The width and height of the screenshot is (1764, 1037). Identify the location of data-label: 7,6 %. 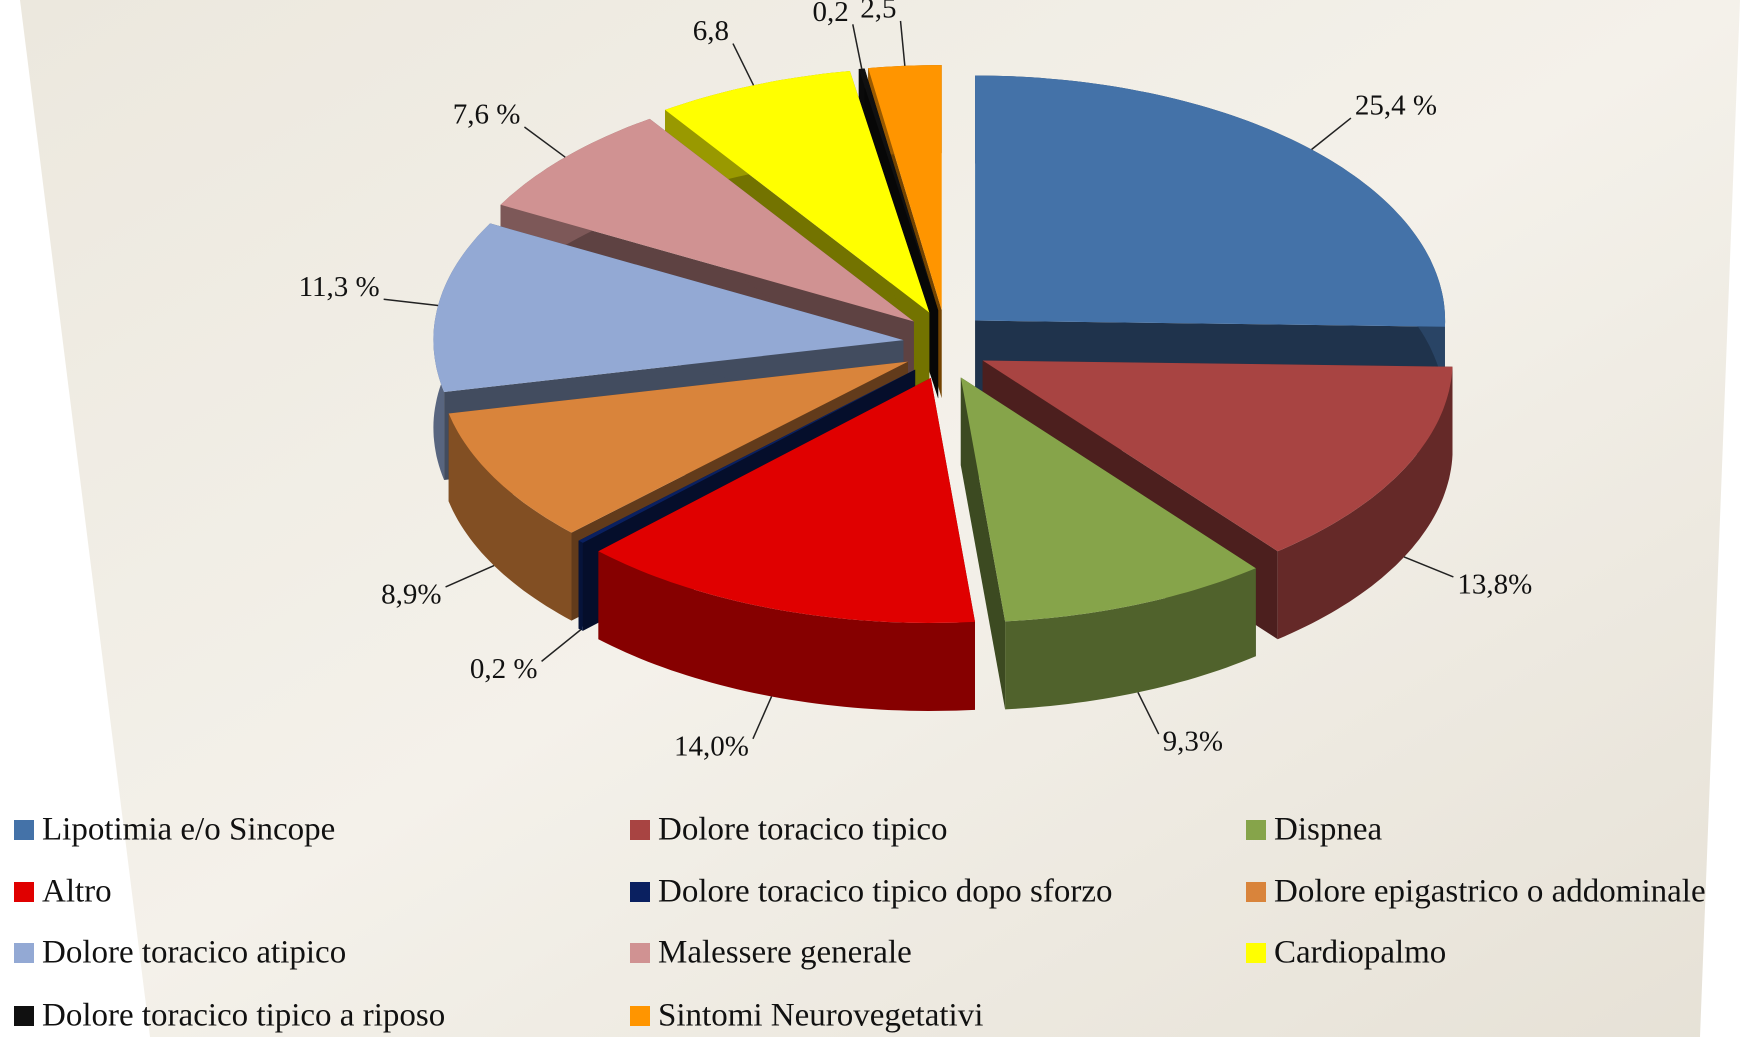
(487, 115).